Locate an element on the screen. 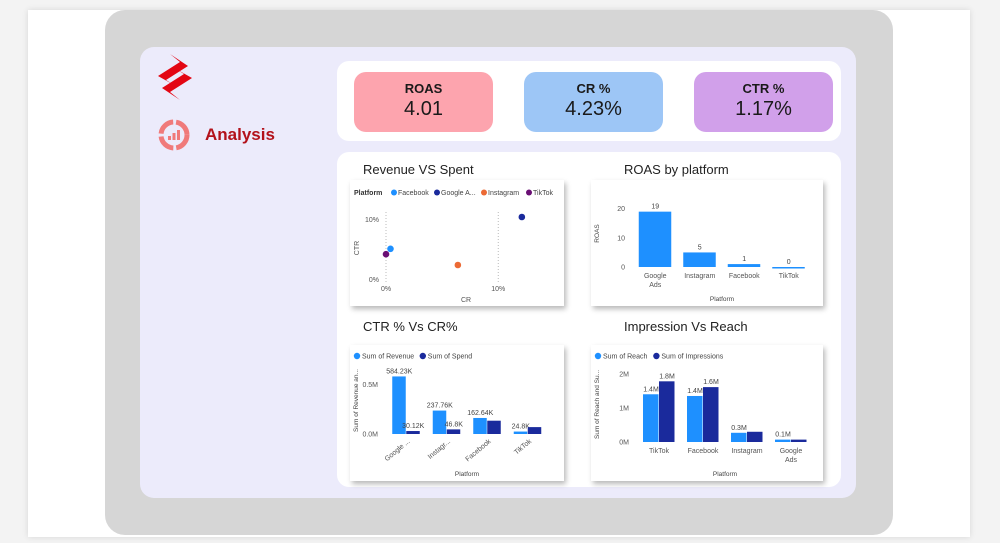  kpi-cr: CR % 4.23% is located at coordinates (593, 102).